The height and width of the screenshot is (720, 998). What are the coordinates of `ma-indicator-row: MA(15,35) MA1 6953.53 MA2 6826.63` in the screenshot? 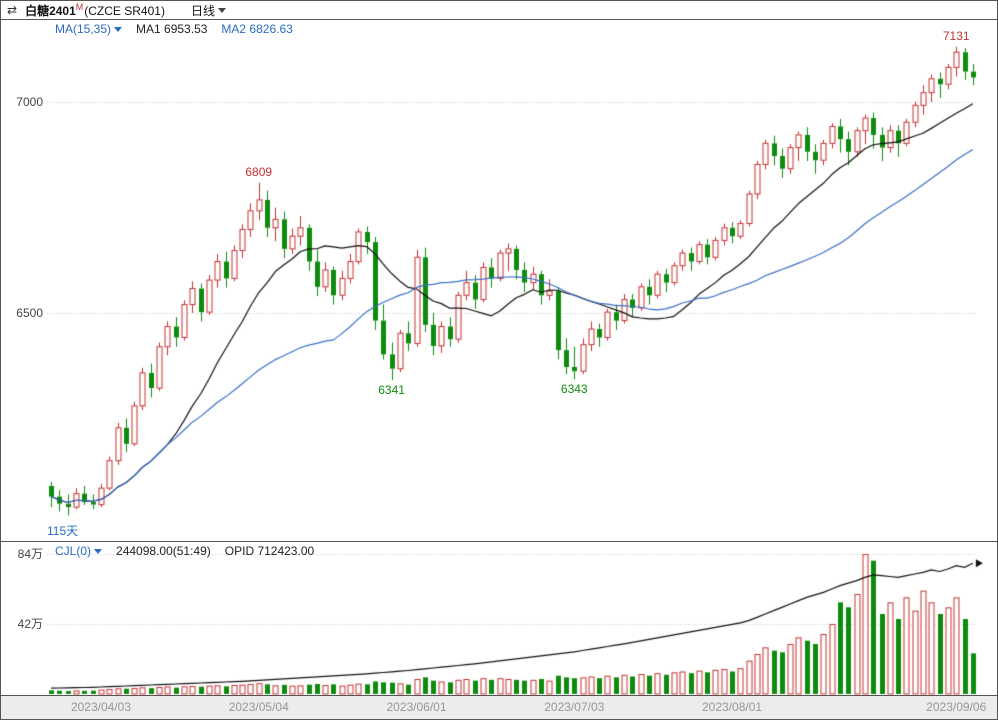 It's located at (174, 29).